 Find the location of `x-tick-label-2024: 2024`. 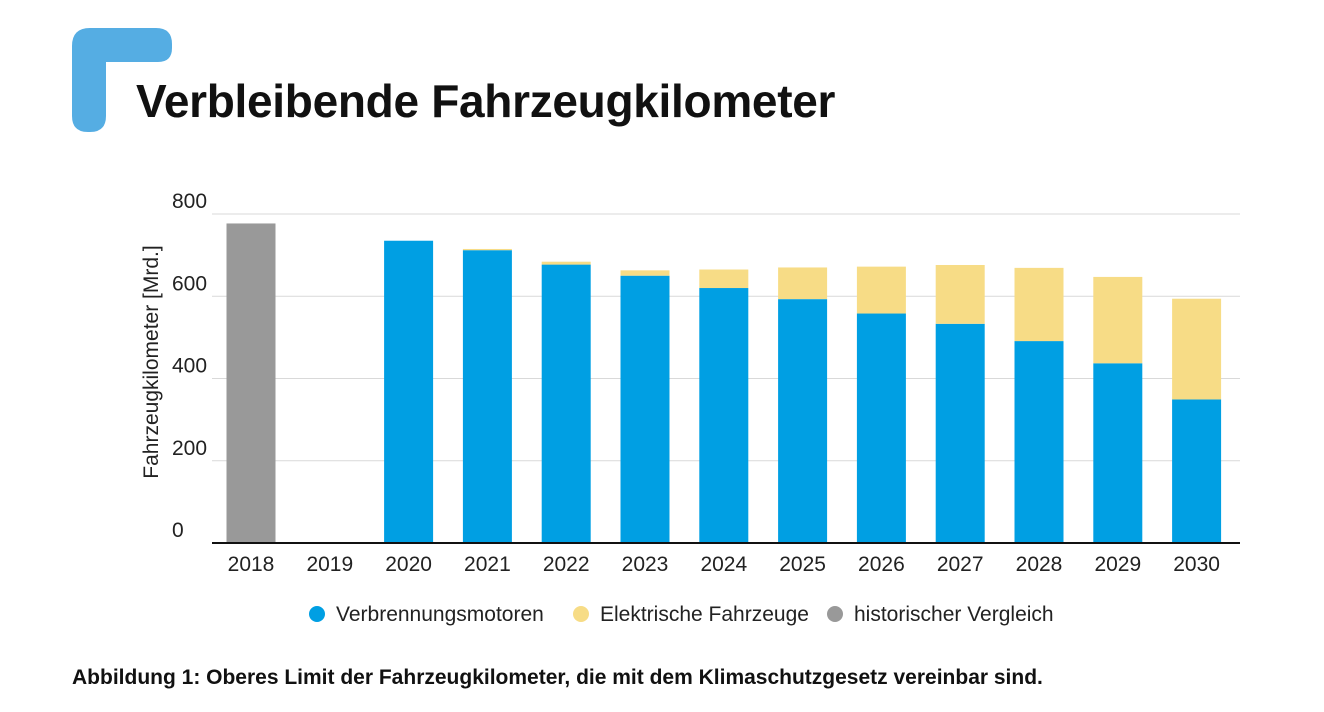

x-tick-label-2024: 2024 is located at coordinates (723, 564).